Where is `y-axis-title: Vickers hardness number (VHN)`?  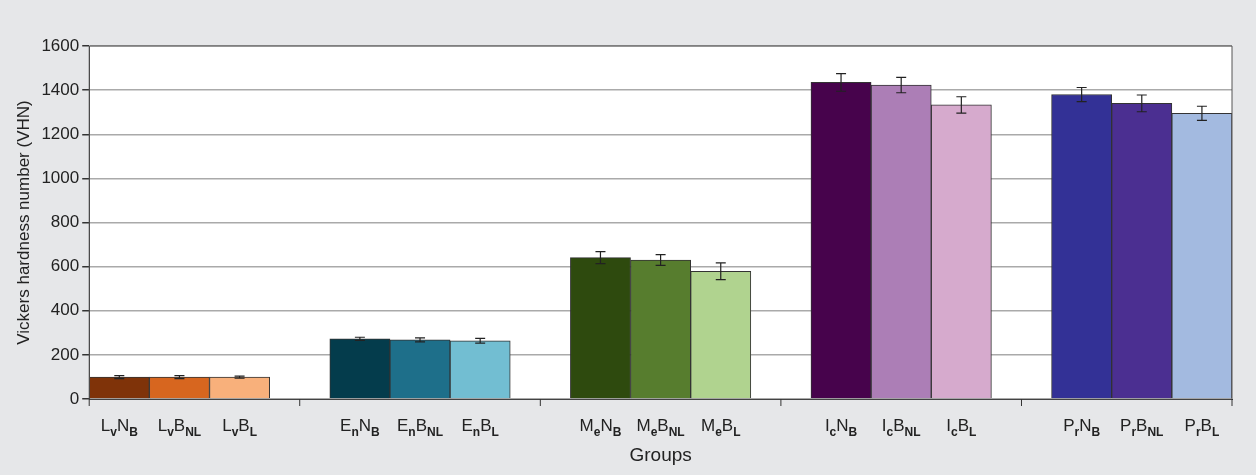
y-axis-title: Vickers hardness number (VHN) is located at coordinates (23, 222).